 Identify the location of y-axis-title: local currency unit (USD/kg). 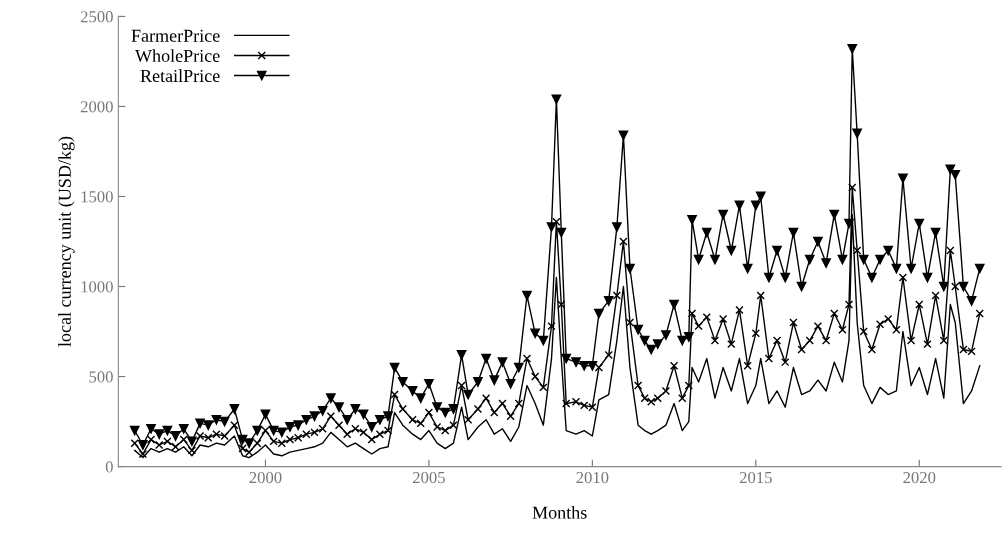
(66, 241).